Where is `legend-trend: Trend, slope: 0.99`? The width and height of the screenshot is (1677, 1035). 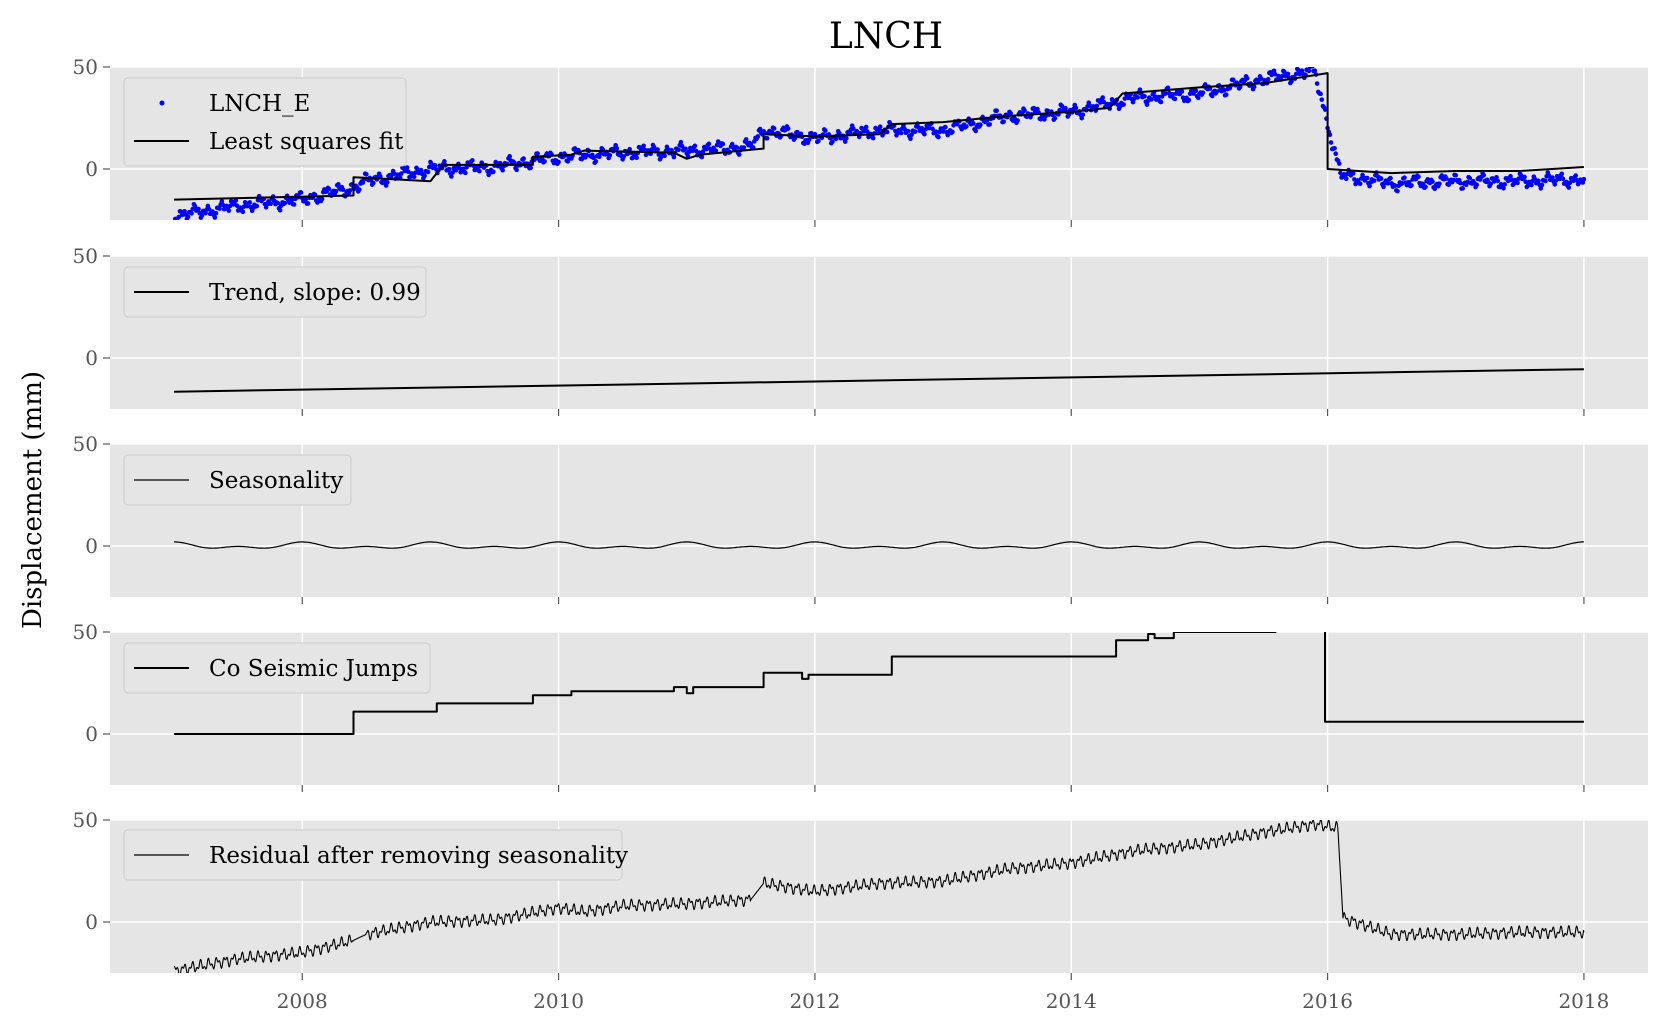 legend-trend: Trend, slope: 0.99 is located at coordinates (275, 292).